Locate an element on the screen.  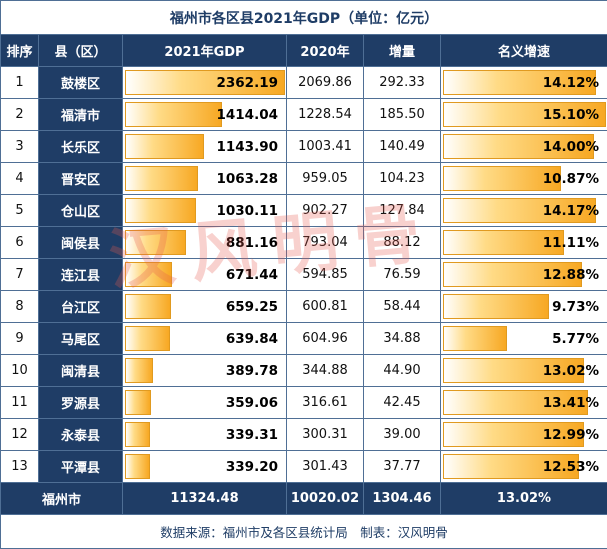
county-name-cell: 罗源县 is located at coordinates (81, 403).